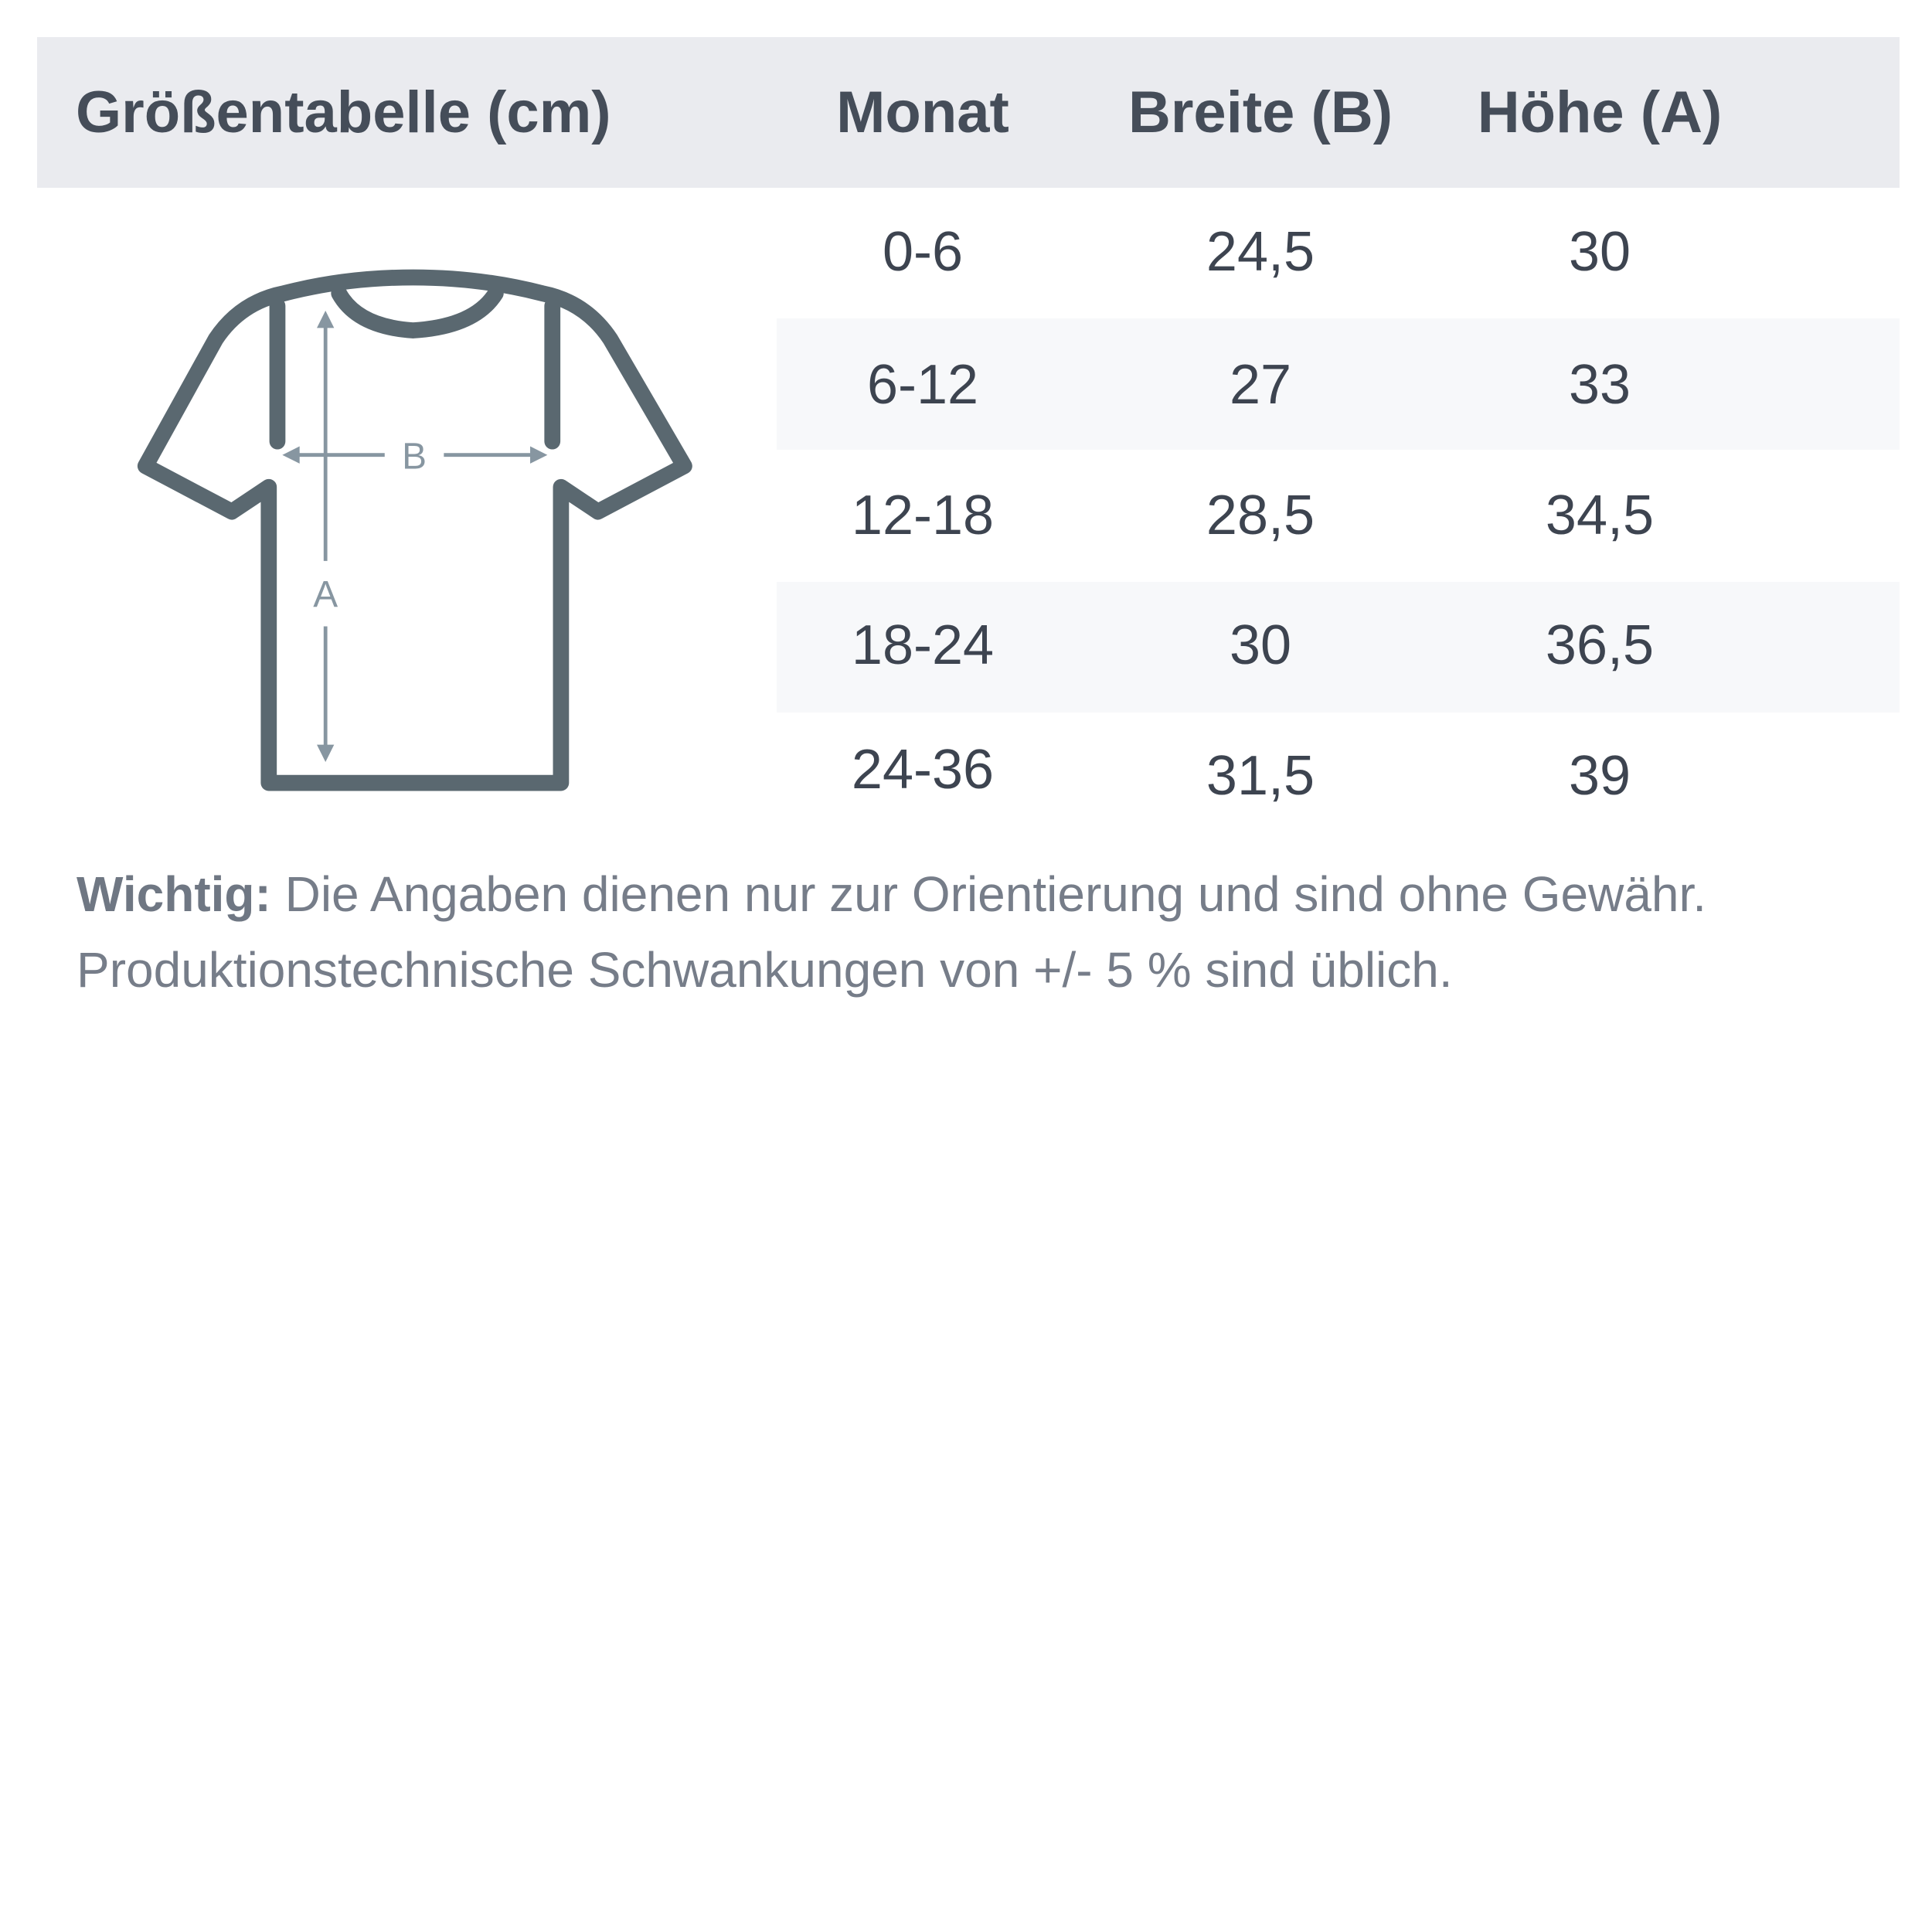 The height and width of the screenshot is (1932, 1932). What do you see at coordinates (326, 595) in the screenshot?
I see `label-a: A` at bounding box center [326, 595].